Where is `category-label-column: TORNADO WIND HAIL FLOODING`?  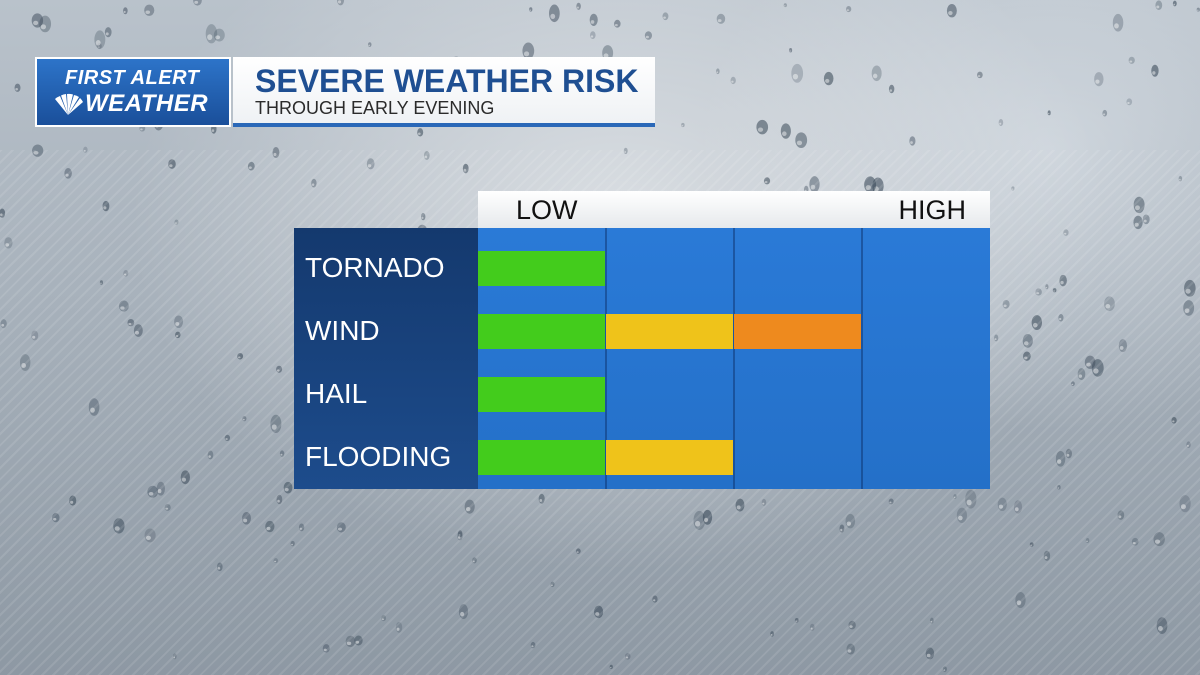 category-label-column: TORNADO WIND HAIL FLOODING is located at coordinates (386, 358).